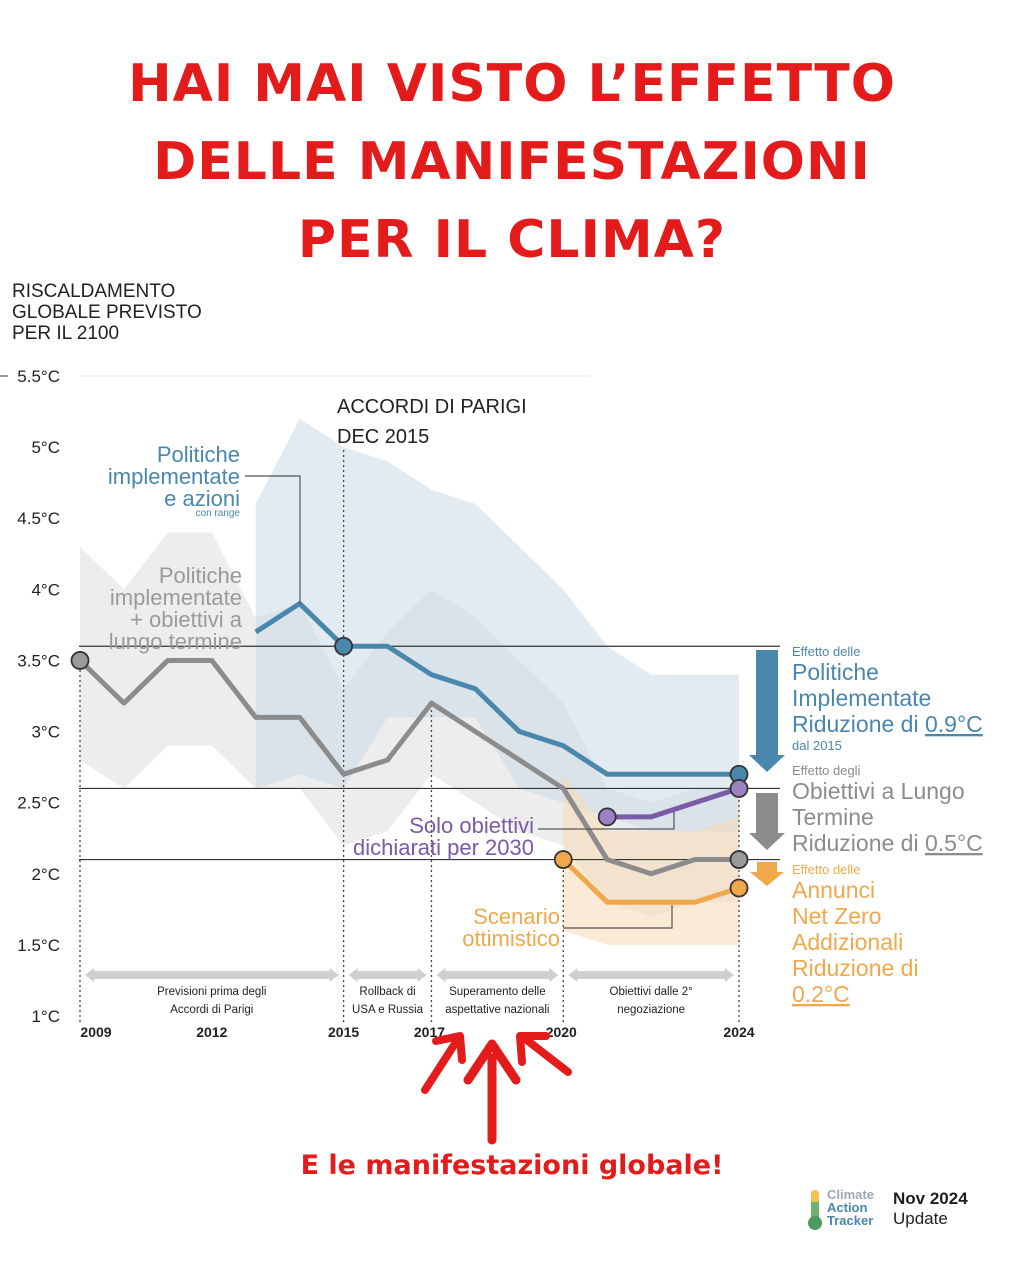 The height and width of the screenshot is (1280, 1024). I want to click on x-tick-label: 2017, so click(429, 1032).